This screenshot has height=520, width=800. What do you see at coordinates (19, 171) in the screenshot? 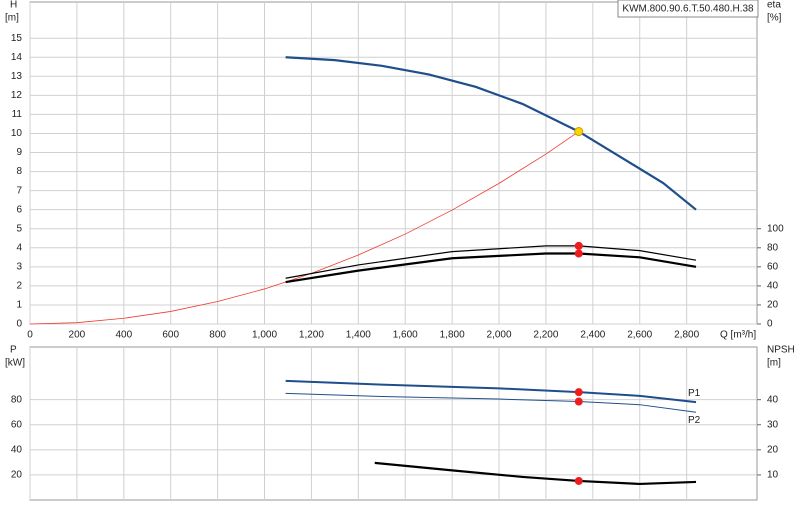
I see `y-tick-label: 8` at bounding box center [19, 171].